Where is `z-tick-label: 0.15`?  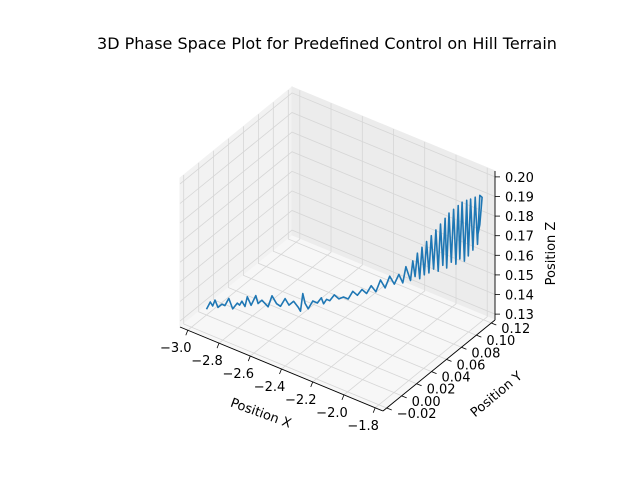 z-tick-label: 0.15 is located at coordinates (519, 276).